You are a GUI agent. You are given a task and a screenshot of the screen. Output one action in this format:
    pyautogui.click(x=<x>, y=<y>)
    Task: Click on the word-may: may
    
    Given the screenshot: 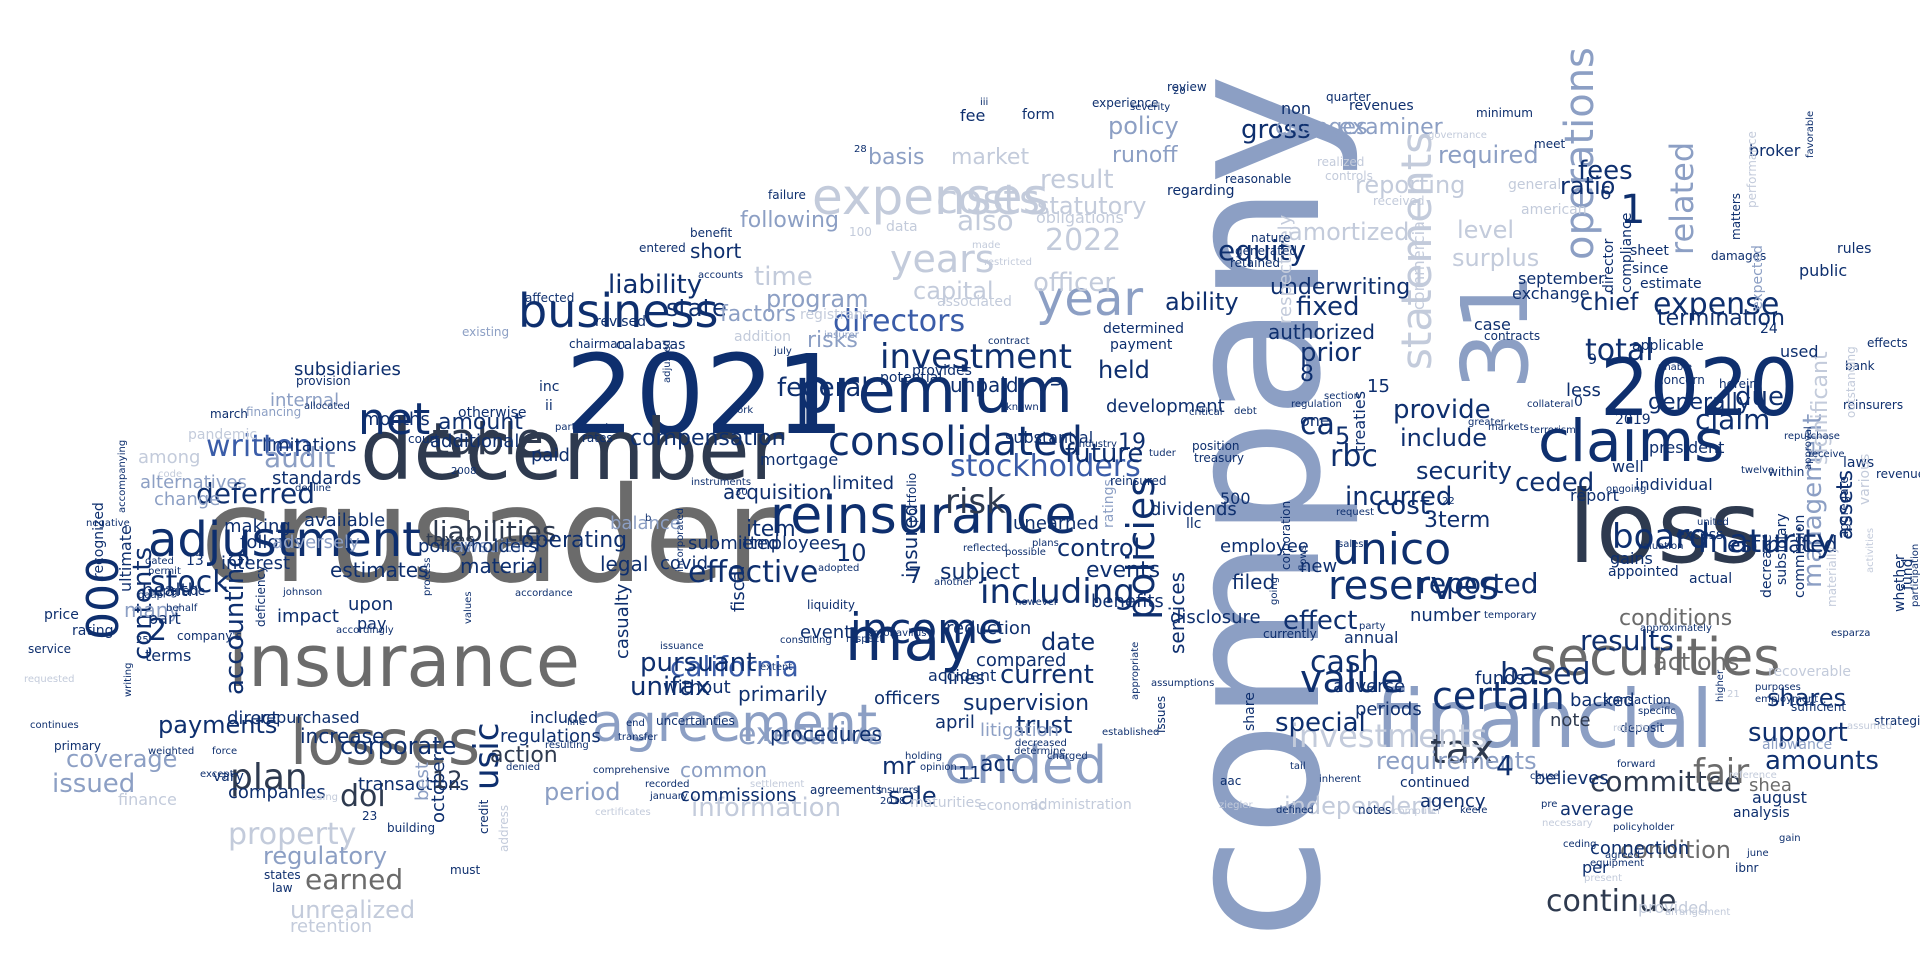 What is the action you would take?
    pyautogui.click(x=910, y=640)
    